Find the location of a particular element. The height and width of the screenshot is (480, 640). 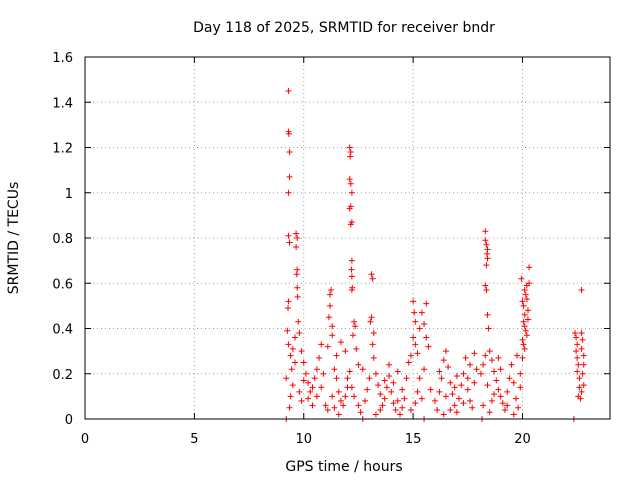

x-tick-label: 0 is located at coordinates (85, 439).